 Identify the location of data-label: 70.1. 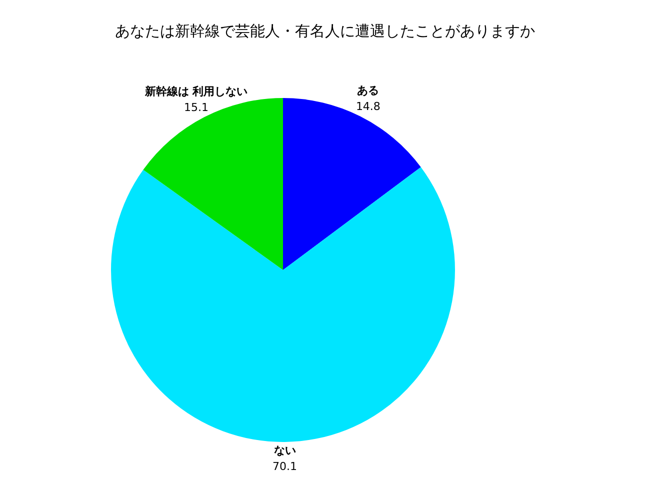
(285, 466).